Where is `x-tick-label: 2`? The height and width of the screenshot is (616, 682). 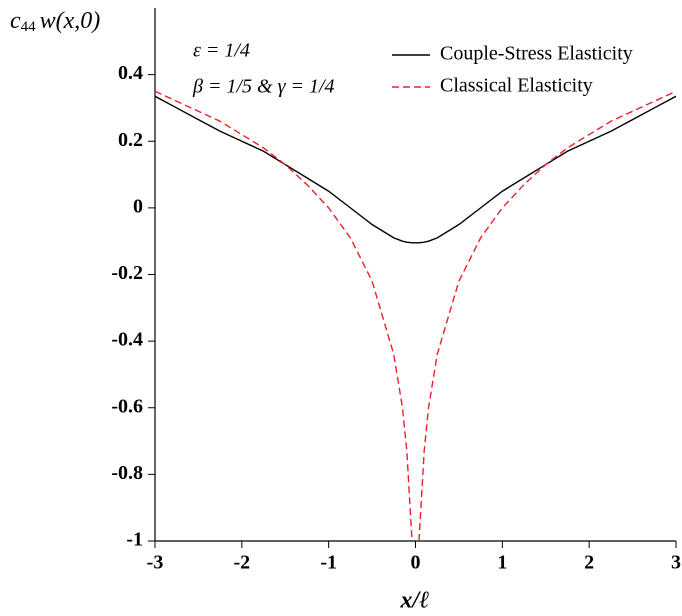
x-tick-label: 2 is located at coordinates (589, 563).